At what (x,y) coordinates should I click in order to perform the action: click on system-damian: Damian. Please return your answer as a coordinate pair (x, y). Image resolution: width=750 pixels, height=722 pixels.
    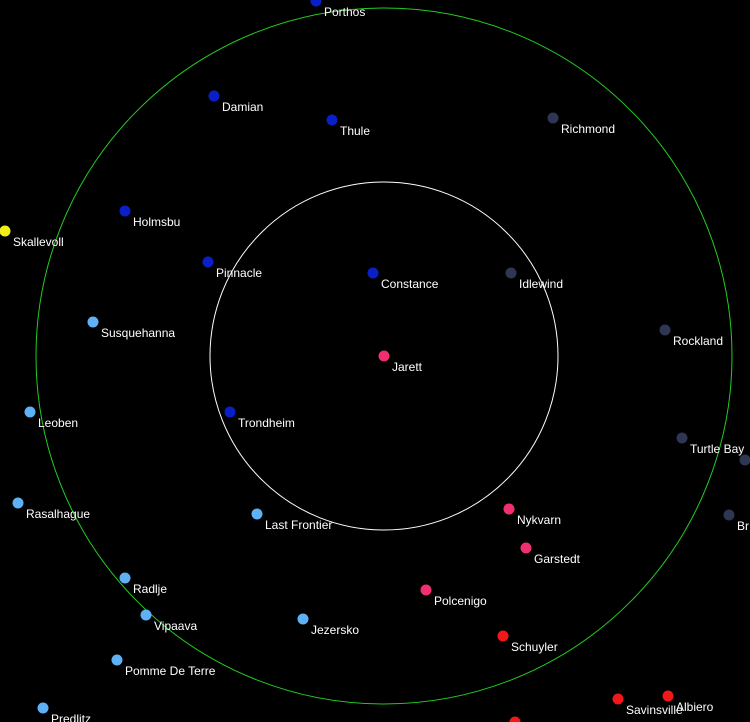
    Looking at the image, I should click on (236, 102).